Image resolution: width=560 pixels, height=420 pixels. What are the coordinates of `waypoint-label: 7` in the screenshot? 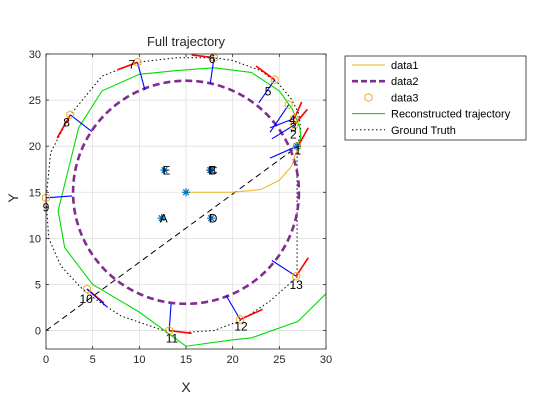 It's located at (132, 65).